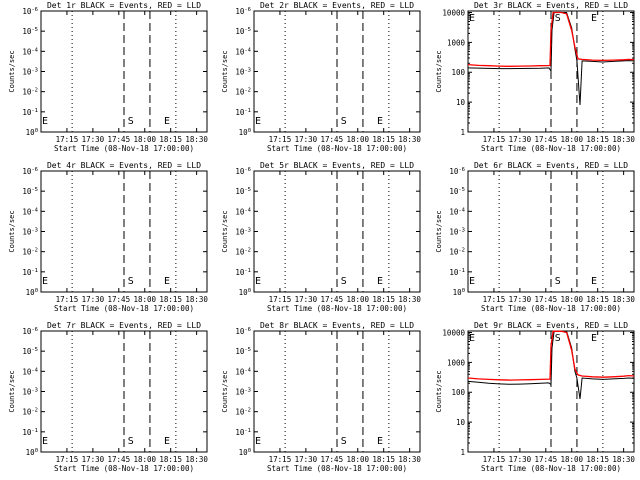  I want to click on y-tick-label: 1, so click(462, 452).